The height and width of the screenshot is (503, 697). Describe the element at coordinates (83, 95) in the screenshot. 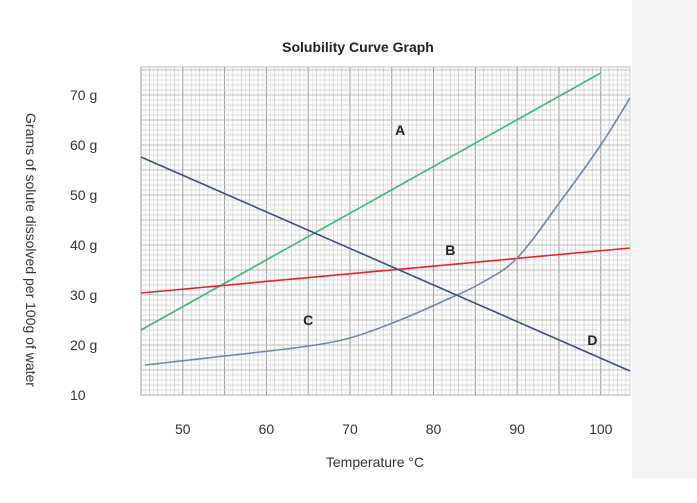

I see `y-tick-label: 70 g` at that location.